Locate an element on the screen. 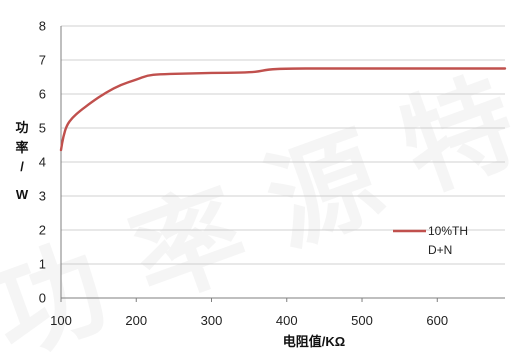 Image resolution: width=527 pixels, height=363 pixels. y-tick-labels: 0 1 2 3 4 5 6 7 8 is located at coordinates (42, 162).